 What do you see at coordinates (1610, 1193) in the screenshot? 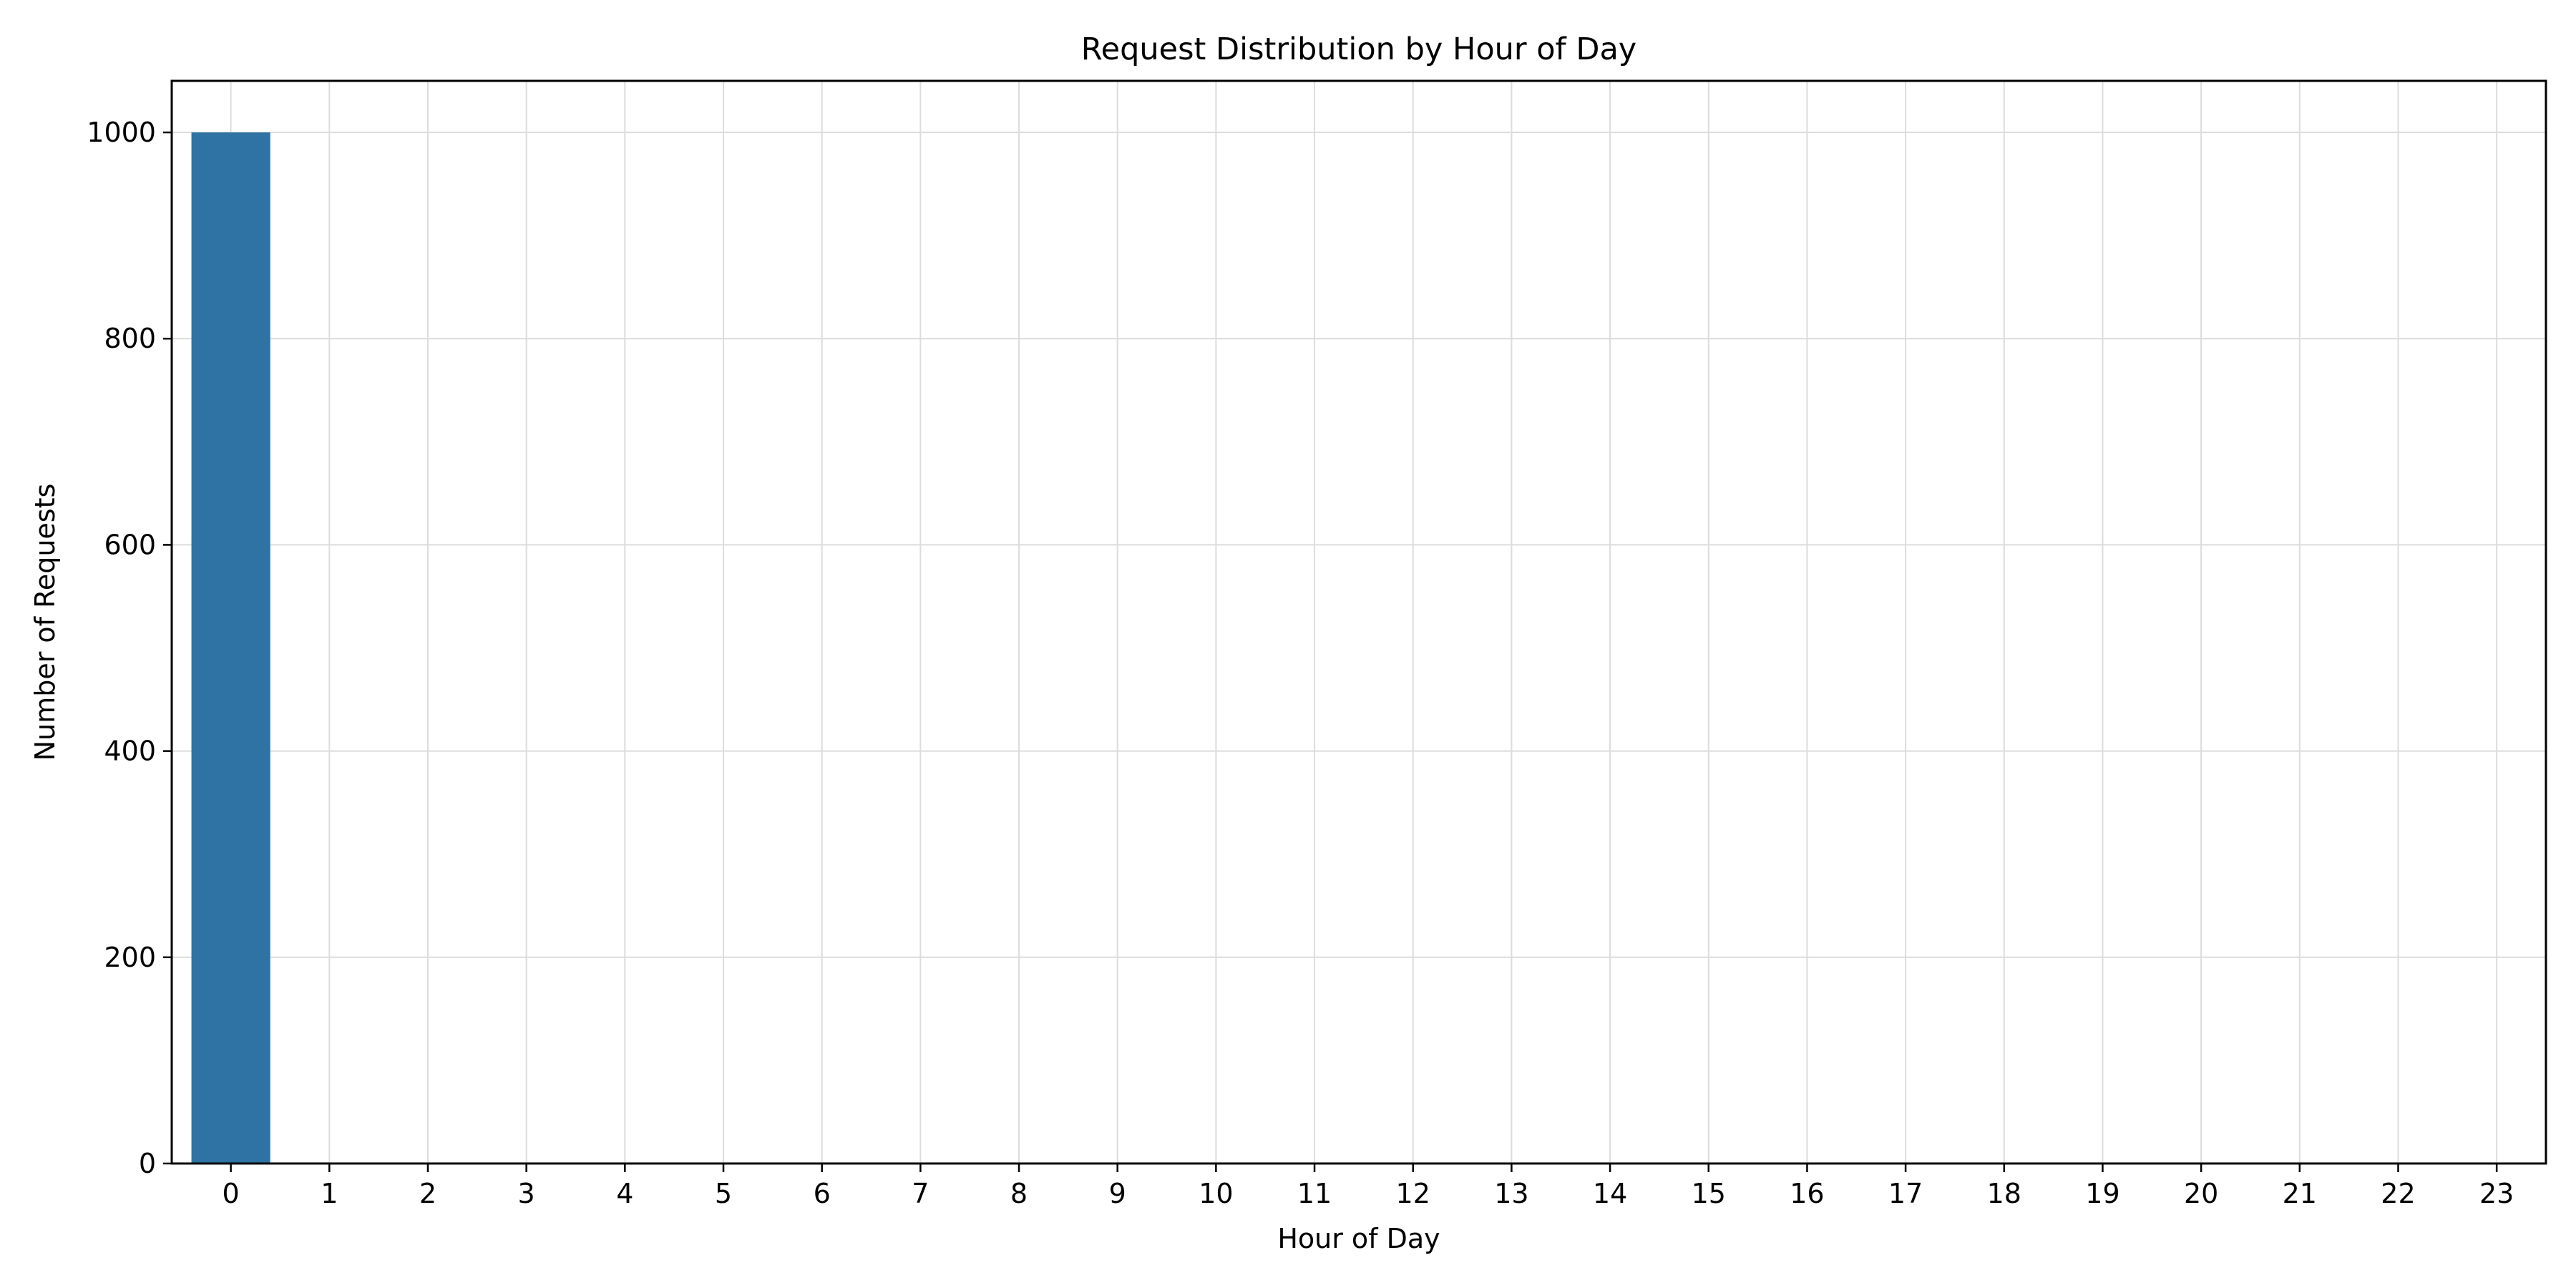
I see `x-tick-label: 14` at bounding box center [1610, 1193].